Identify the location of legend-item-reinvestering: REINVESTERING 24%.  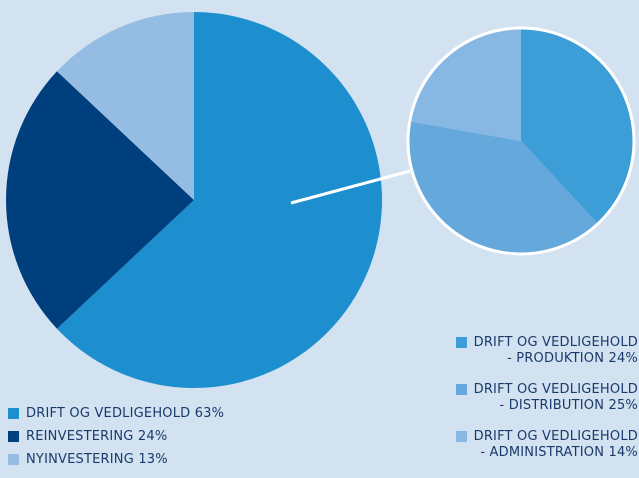
(116, 440).